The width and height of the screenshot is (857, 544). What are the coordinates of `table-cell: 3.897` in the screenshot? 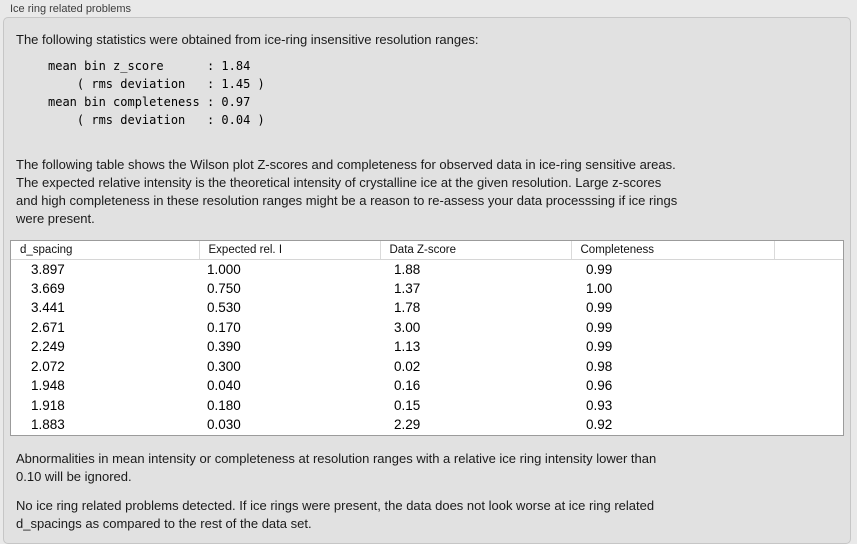 It's located at (48, 269).